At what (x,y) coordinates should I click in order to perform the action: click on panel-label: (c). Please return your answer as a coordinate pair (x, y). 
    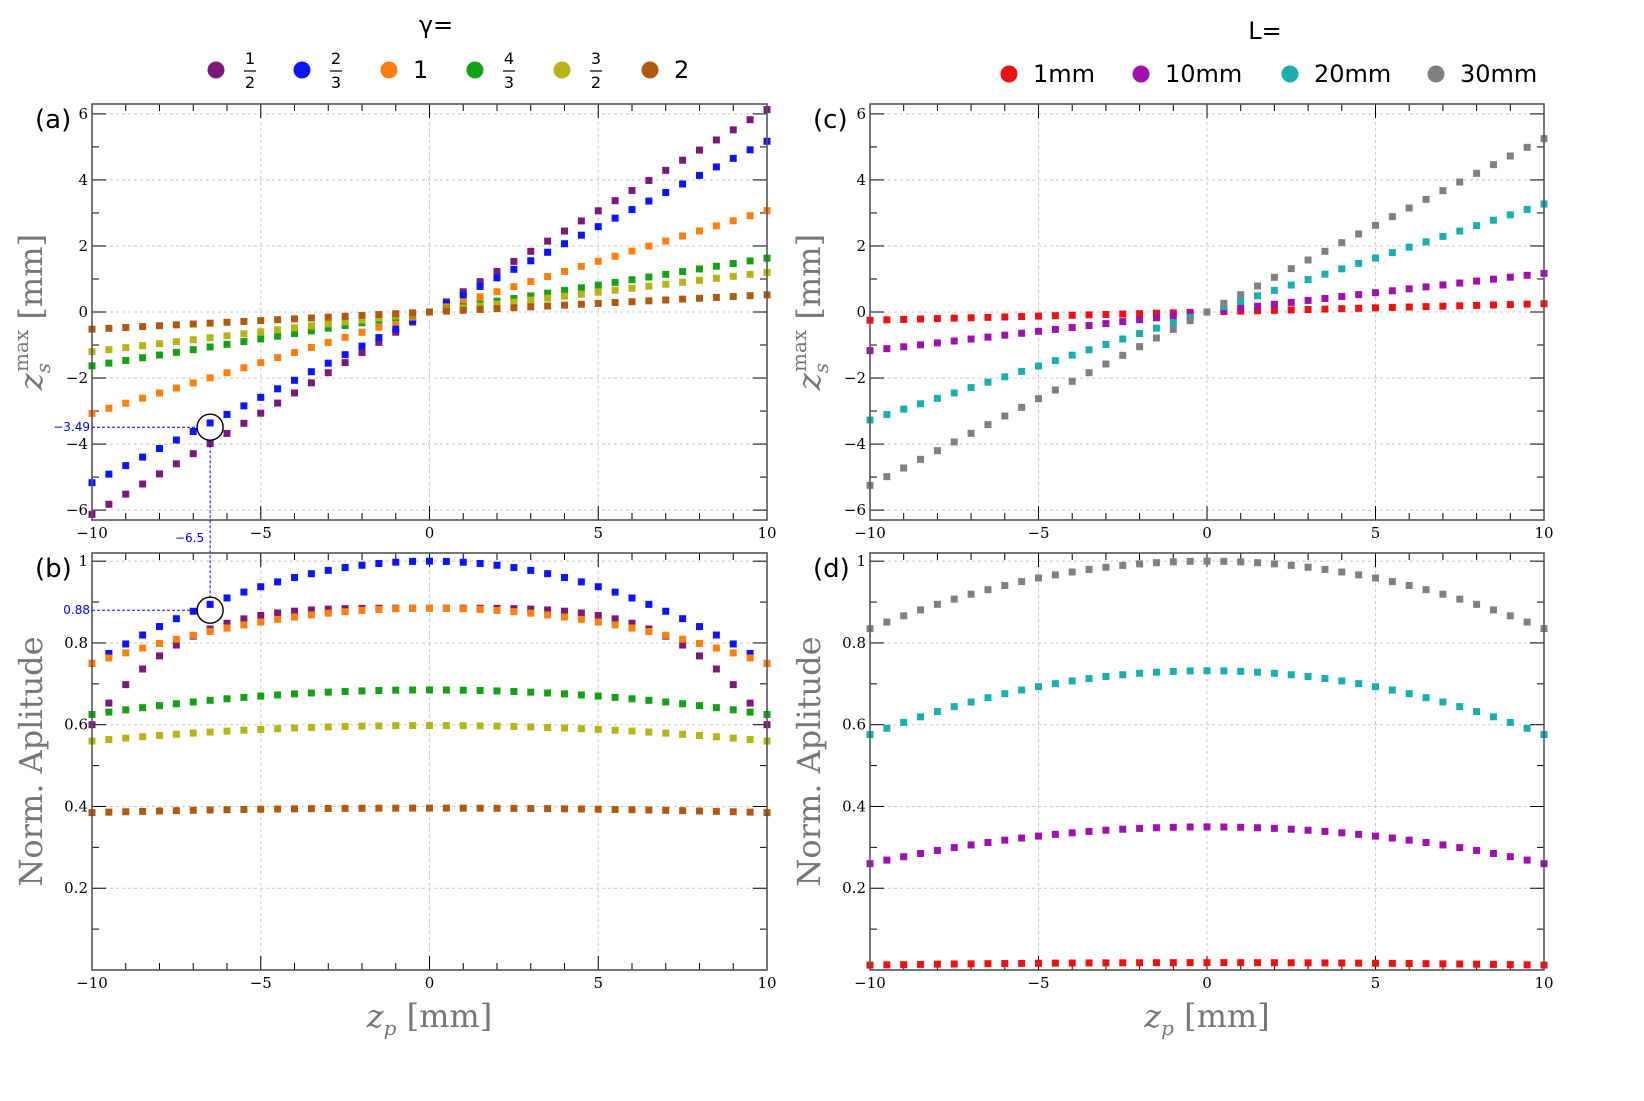
    Looking at the image, I should click on (830, 120).